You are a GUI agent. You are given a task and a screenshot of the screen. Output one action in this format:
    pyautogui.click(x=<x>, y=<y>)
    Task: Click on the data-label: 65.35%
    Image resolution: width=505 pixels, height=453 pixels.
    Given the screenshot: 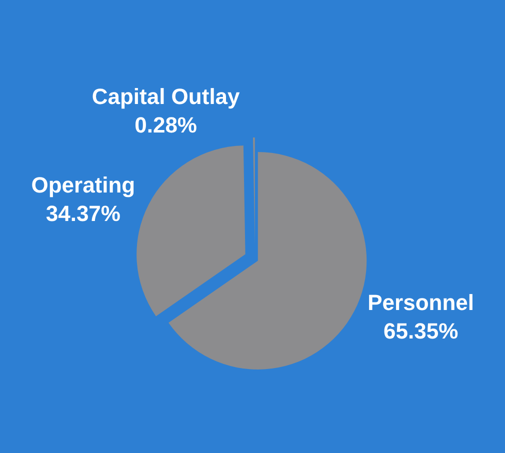 What is the action you would take?
    pyautogui.click(x=421, y=331)
    